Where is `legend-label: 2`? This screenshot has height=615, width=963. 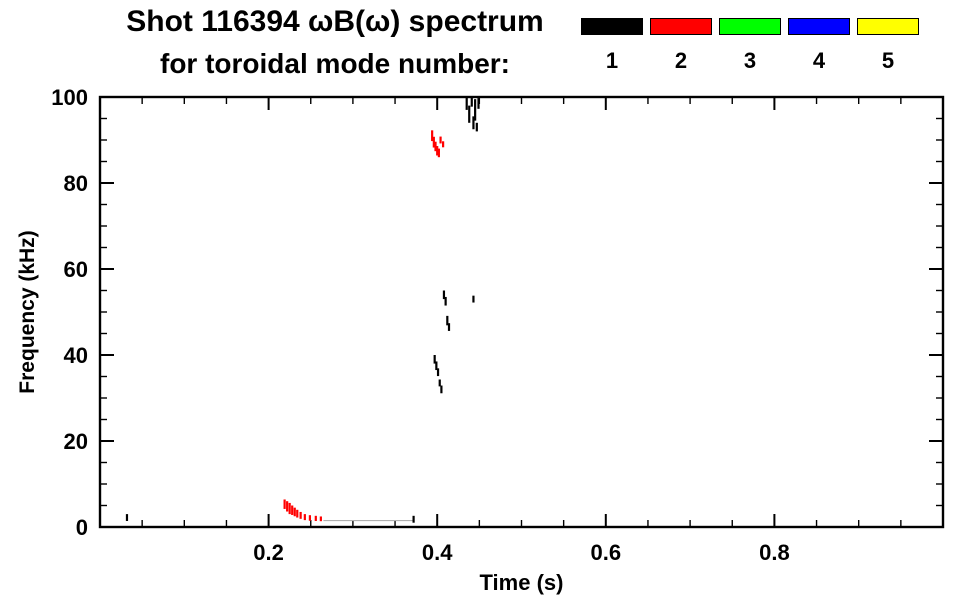 legend-label: 2 is located at coordinates (681, 60).